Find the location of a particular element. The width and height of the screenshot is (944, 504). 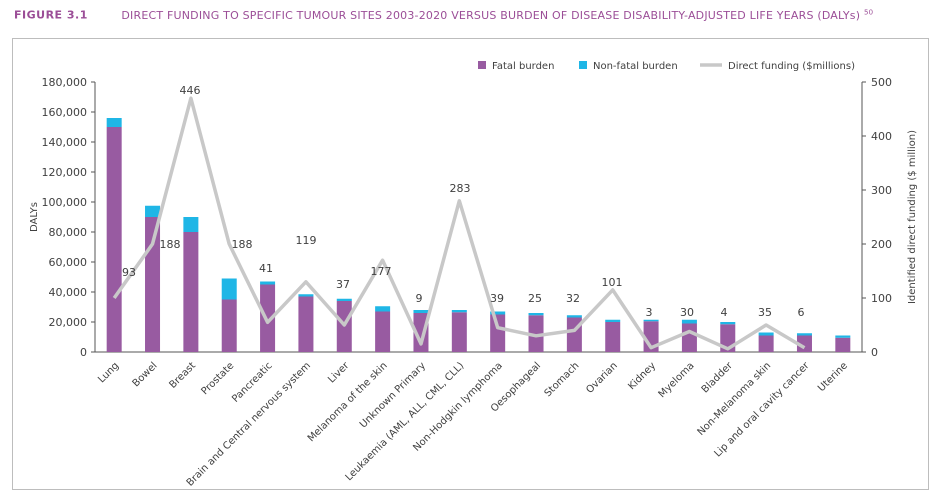

left-tick-label: 140,000 is located at coordinates (65, 142).